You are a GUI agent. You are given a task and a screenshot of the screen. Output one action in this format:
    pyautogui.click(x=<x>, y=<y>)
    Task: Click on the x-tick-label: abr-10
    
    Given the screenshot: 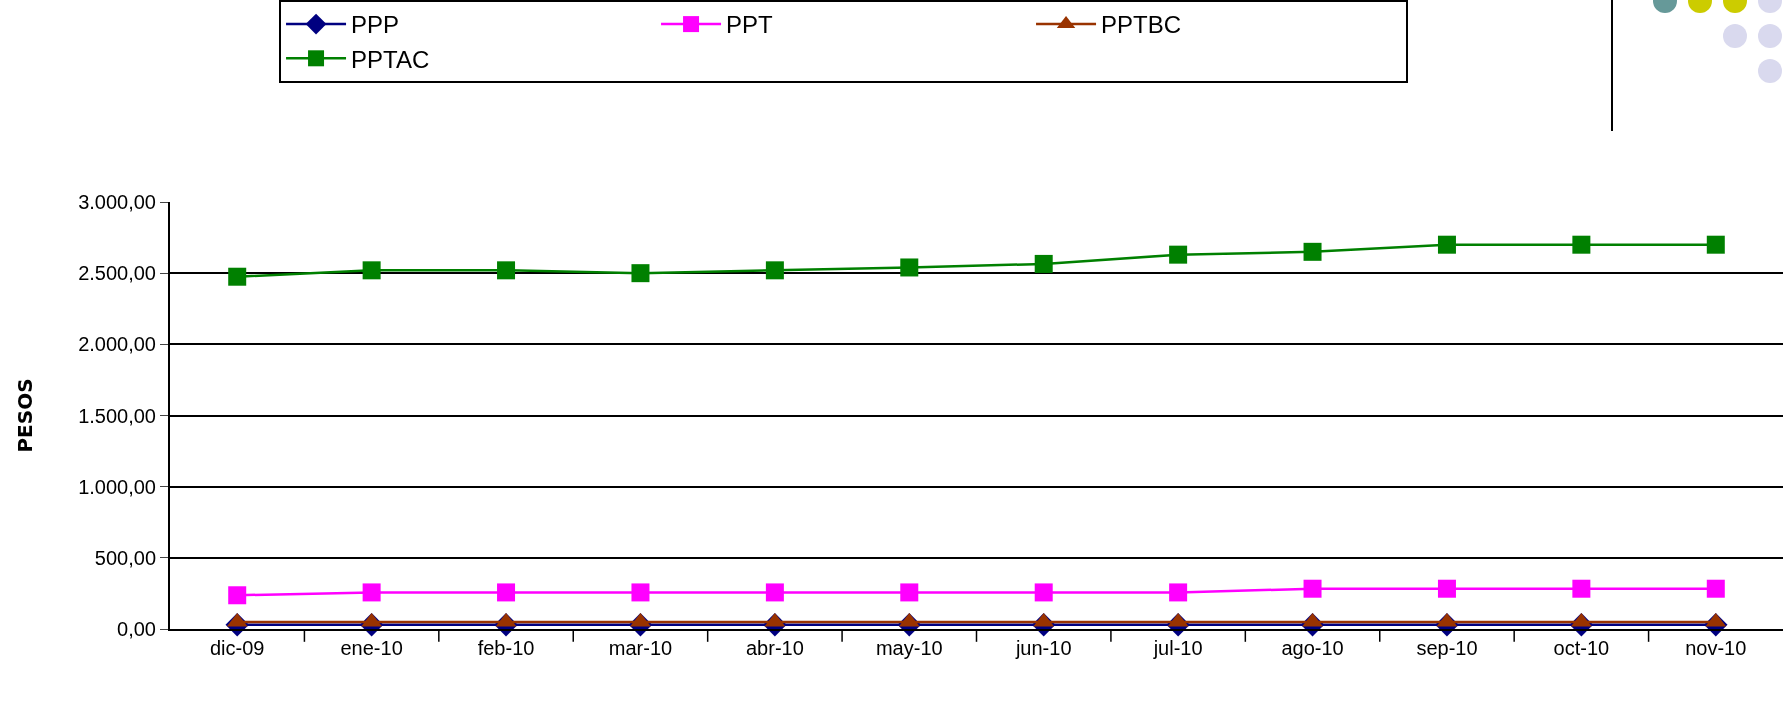 What is the action you would take?
    pyautogui.click(x=774, y=648)
    